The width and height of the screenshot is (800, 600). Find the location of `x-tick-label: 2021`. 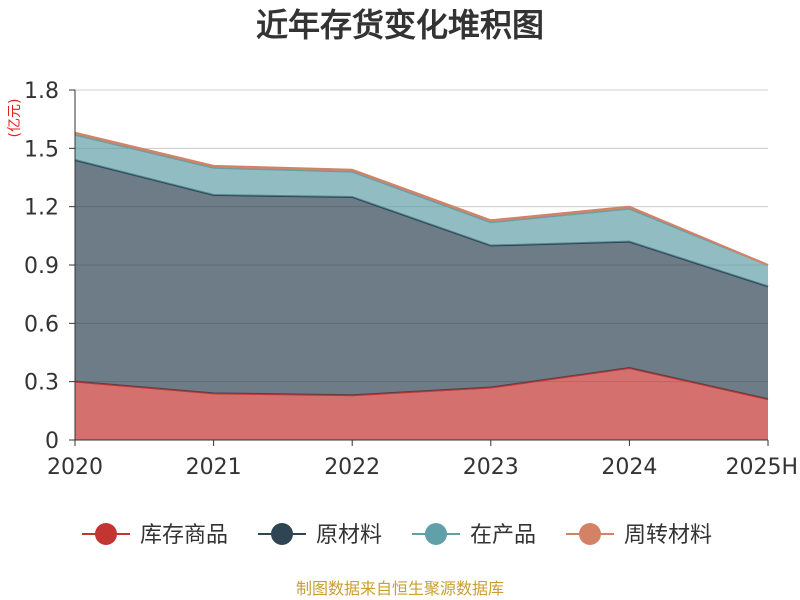

x-tick-label: 2021 is located at coordinates (214, 467).